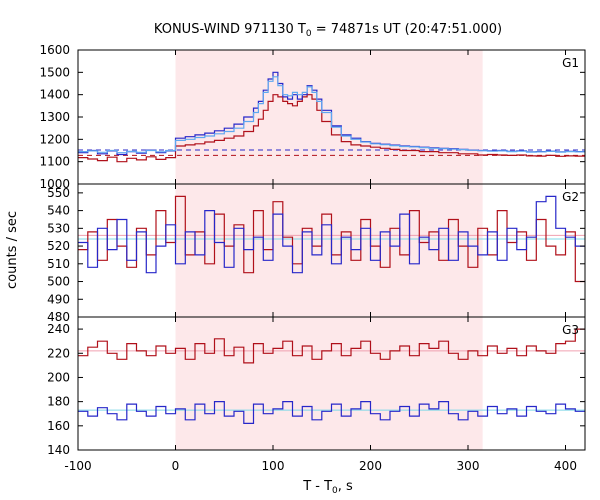 Image resolution: width=600 pixels, height=500 pixels. What do you see at coordinates (58, 317) in the screenshot?
I see `y-tick-label: 480` at bounding box center [58, 317].